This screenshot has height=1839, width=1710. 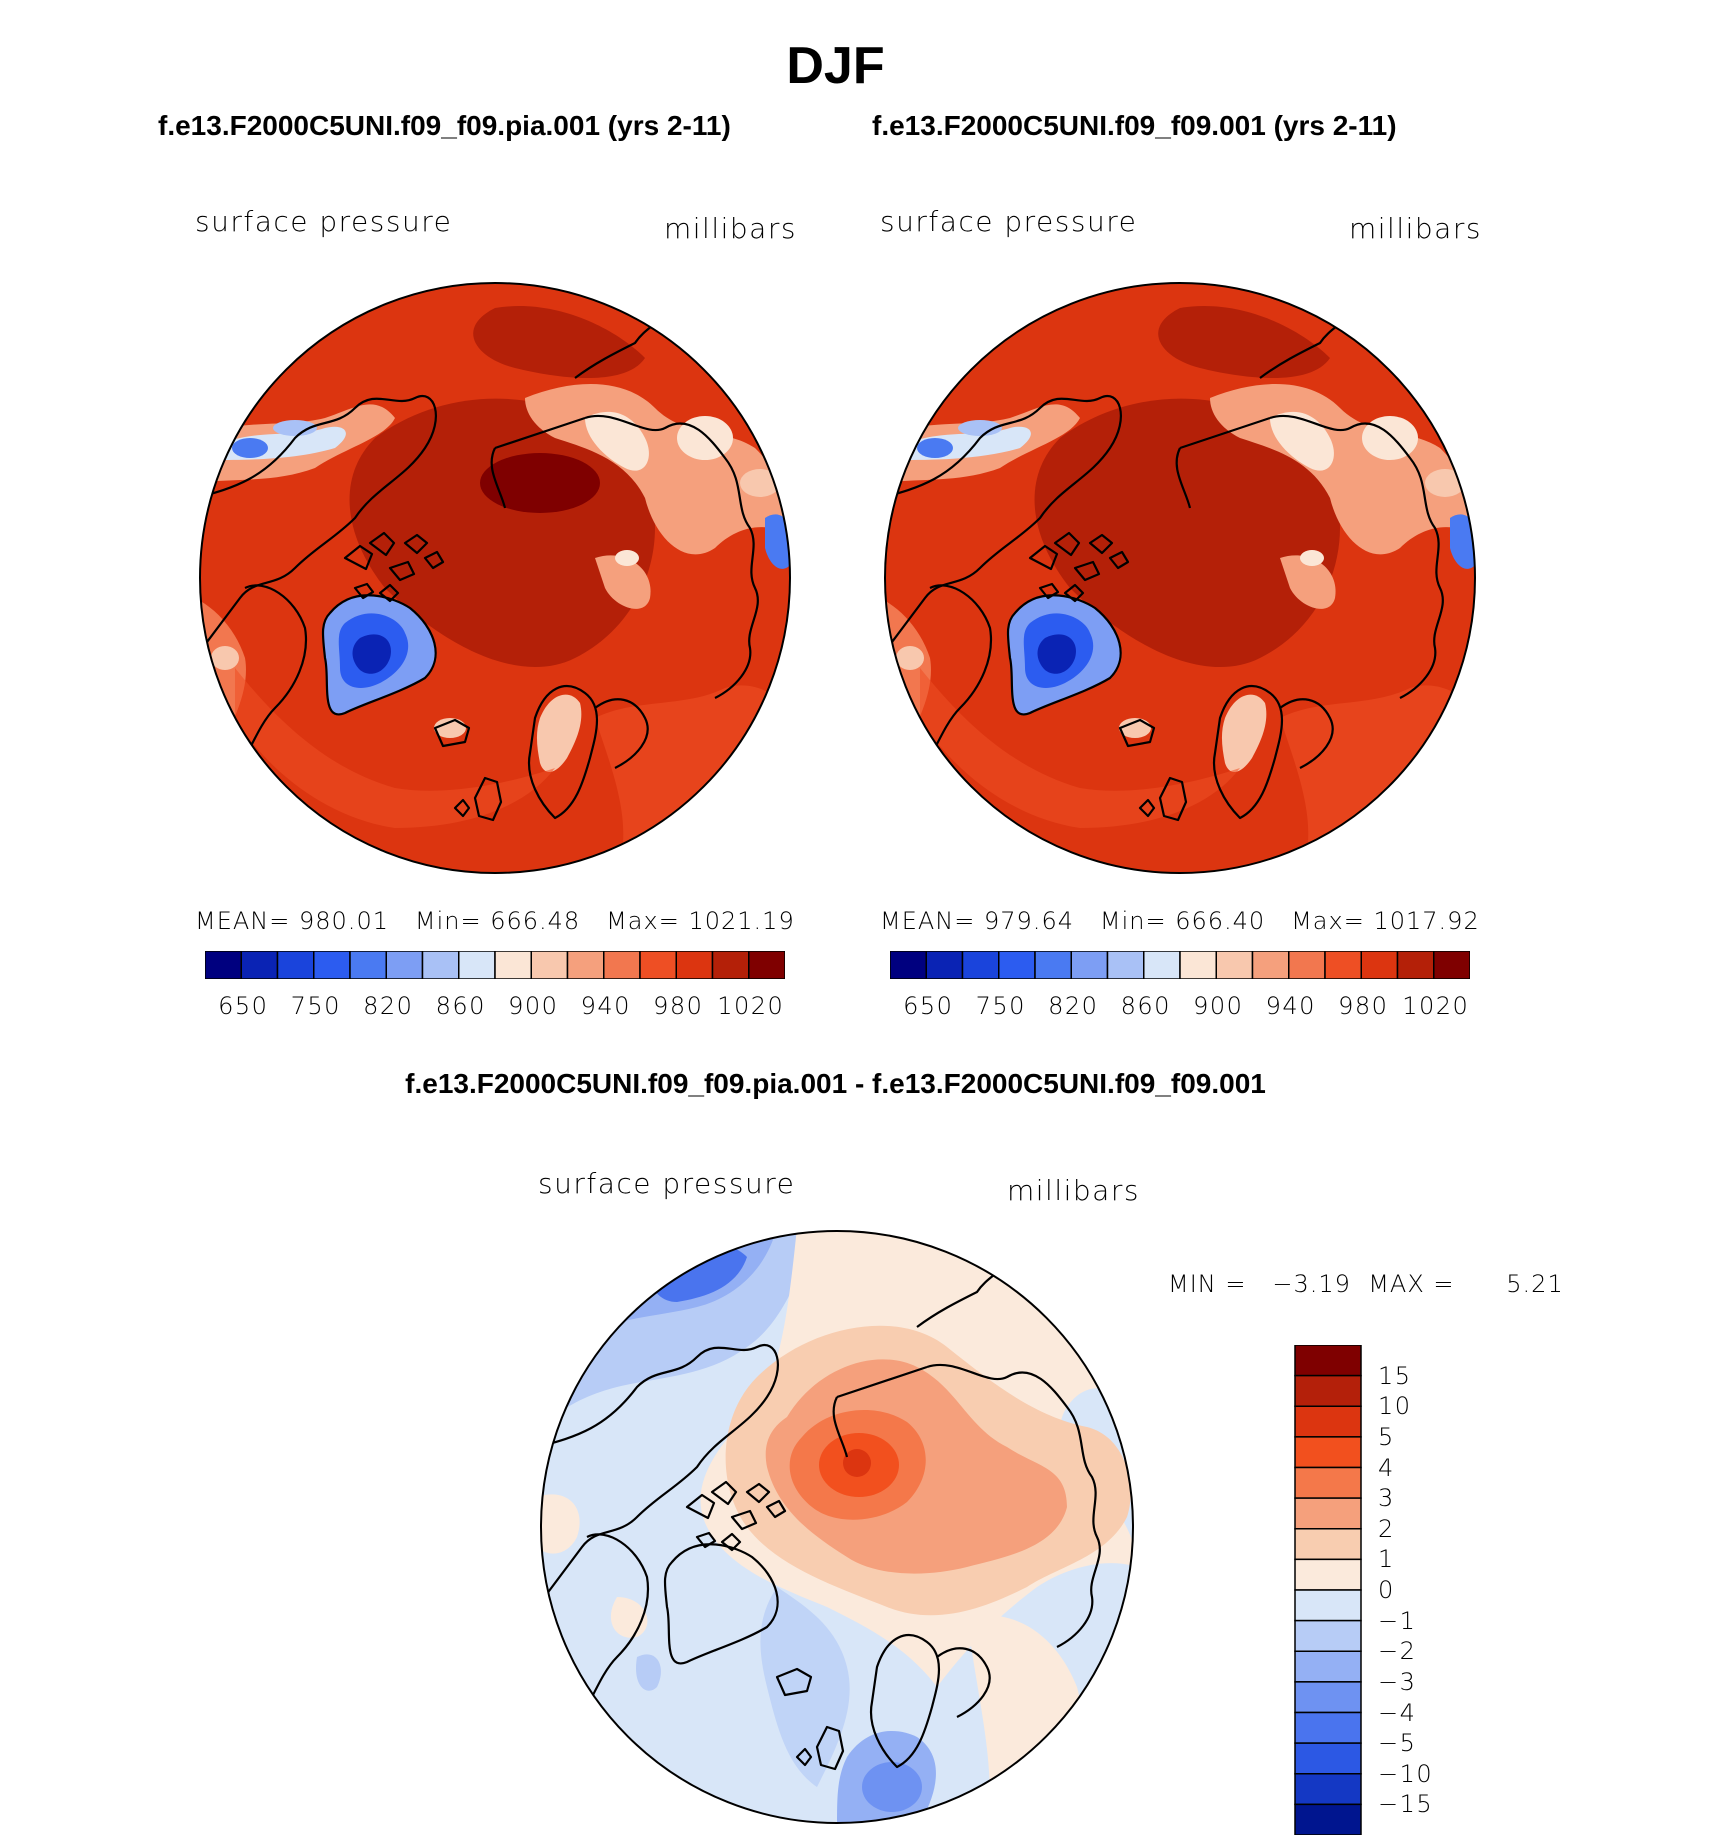 I want to click on panel-2-colorbar-ticks: 650 750 820 860 900 940 980 1020, so click(x=1180, y=1007).